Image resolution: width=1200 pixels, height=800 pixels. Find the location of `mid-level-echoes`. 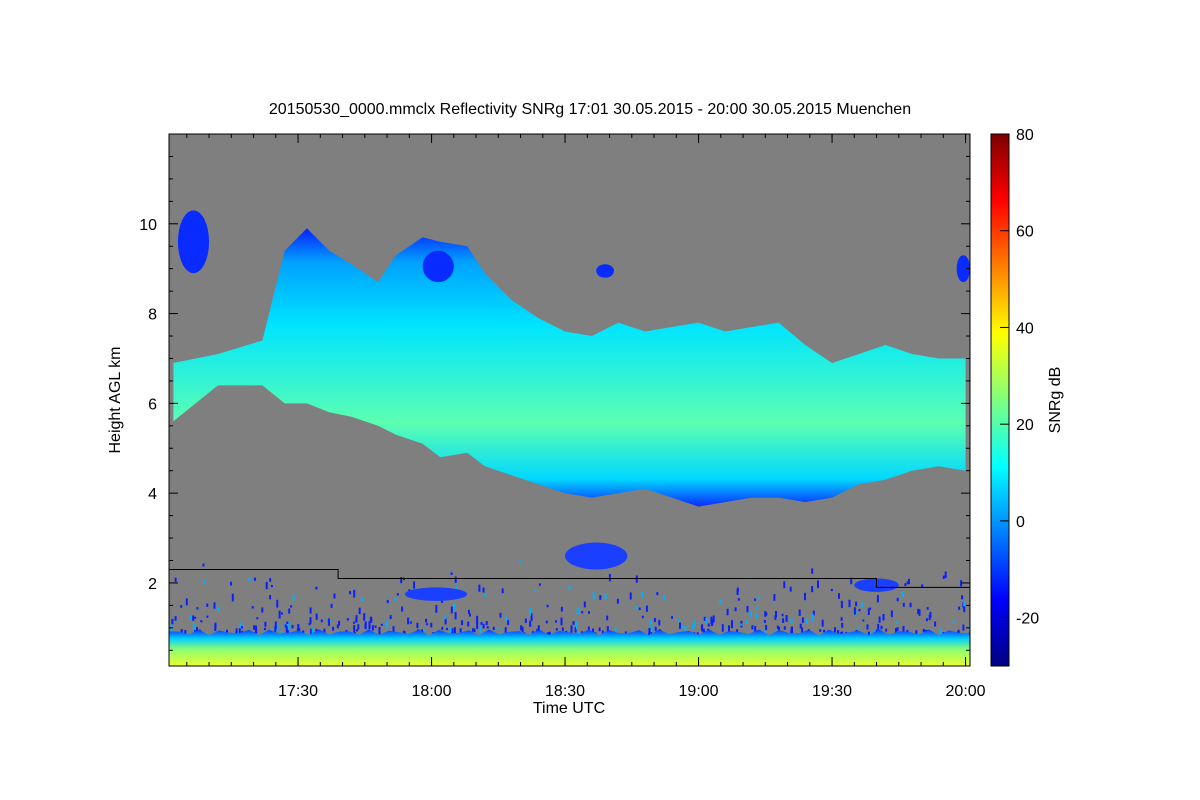

mid-level-echoes is located at coordinates (651, 571).